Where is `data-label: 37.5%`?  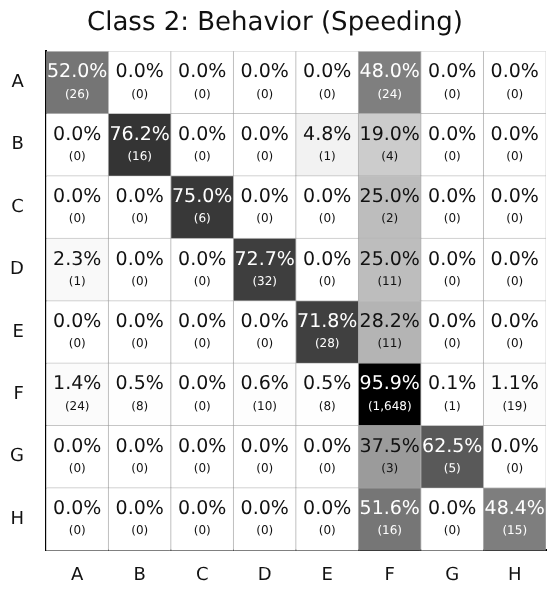
data-label: 37.5% is located at coordinates (389, 446).